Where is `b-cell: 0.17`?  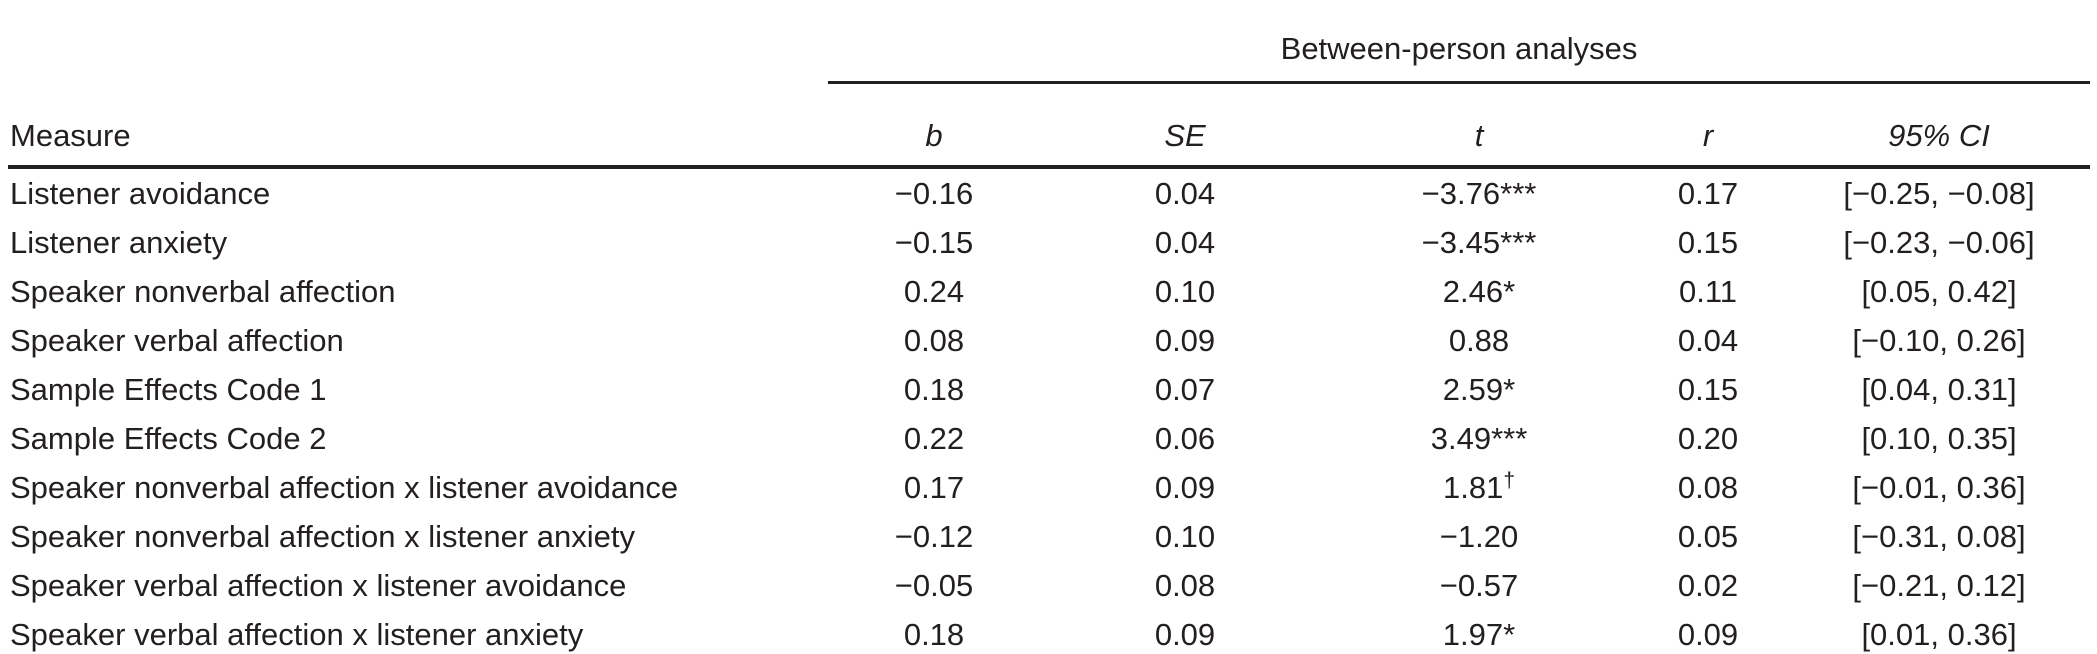 b-cell: 0.17 is located at coordinates (934, 487).